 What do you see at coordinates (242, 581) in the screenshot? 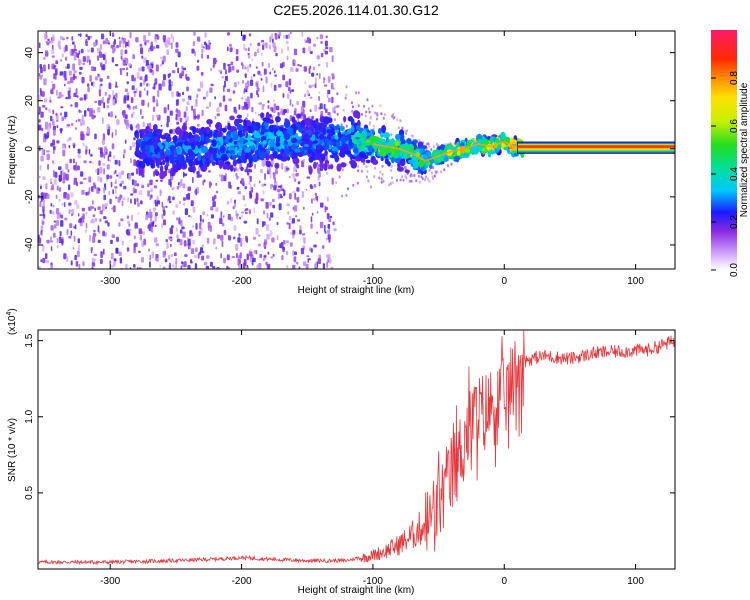
I see `snr-x-tick-label: -200` at bounding box center [242, 581].